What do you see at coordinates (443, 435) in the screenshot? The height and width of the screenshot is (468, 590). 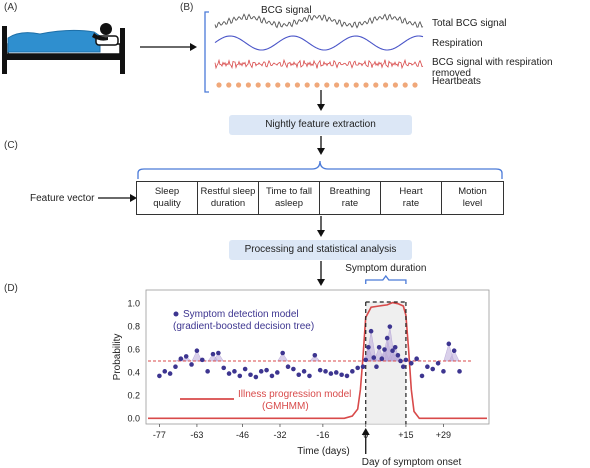 I see `x-tick-label: +29` at bounding box center [443, 435].